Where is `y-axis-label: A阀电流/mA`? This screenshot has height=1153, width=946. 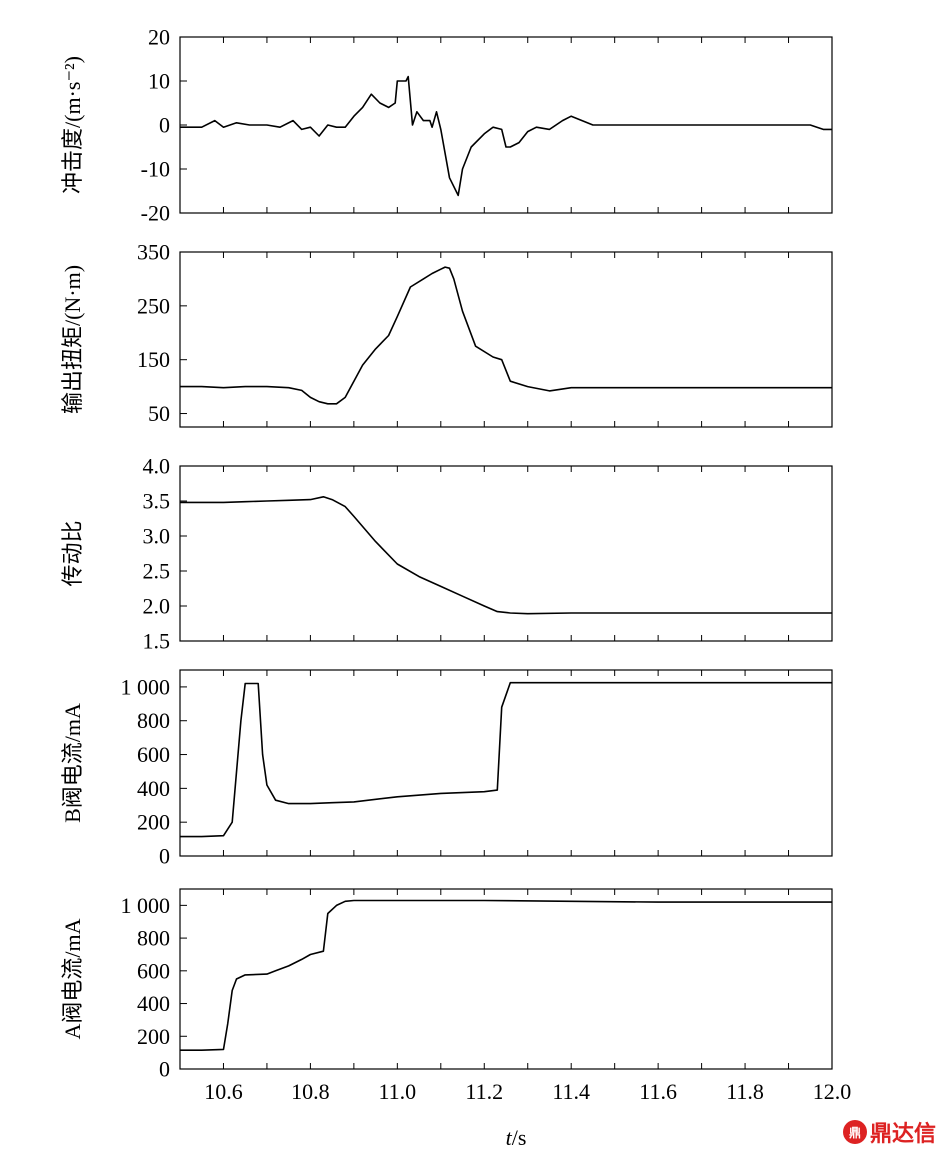
y-axis-label: A阀电流/mA is located at coordinates (72, 978).